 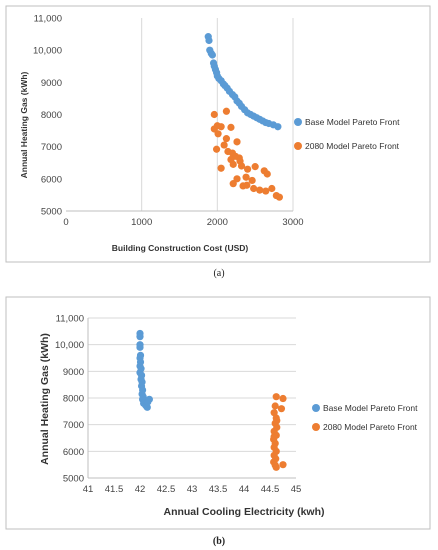 I want to click on caption-b: (b), so click(x=219, y=541).